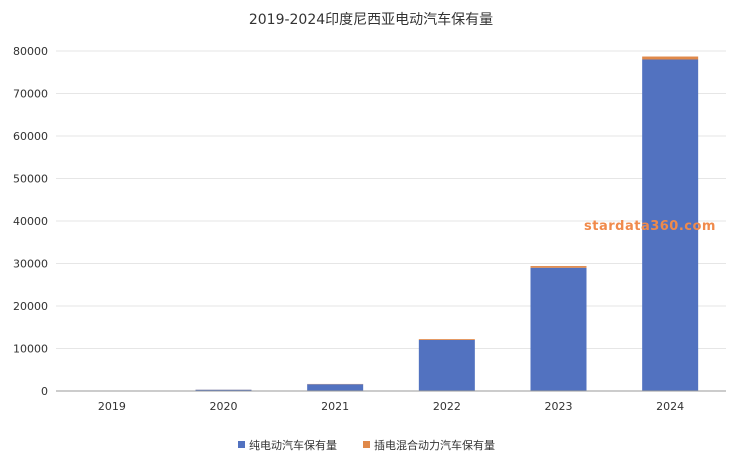 This screenshot has height=463, width=743. I want to click on legend-label: 插电混合动力汽车保有量, so click(434, 445).